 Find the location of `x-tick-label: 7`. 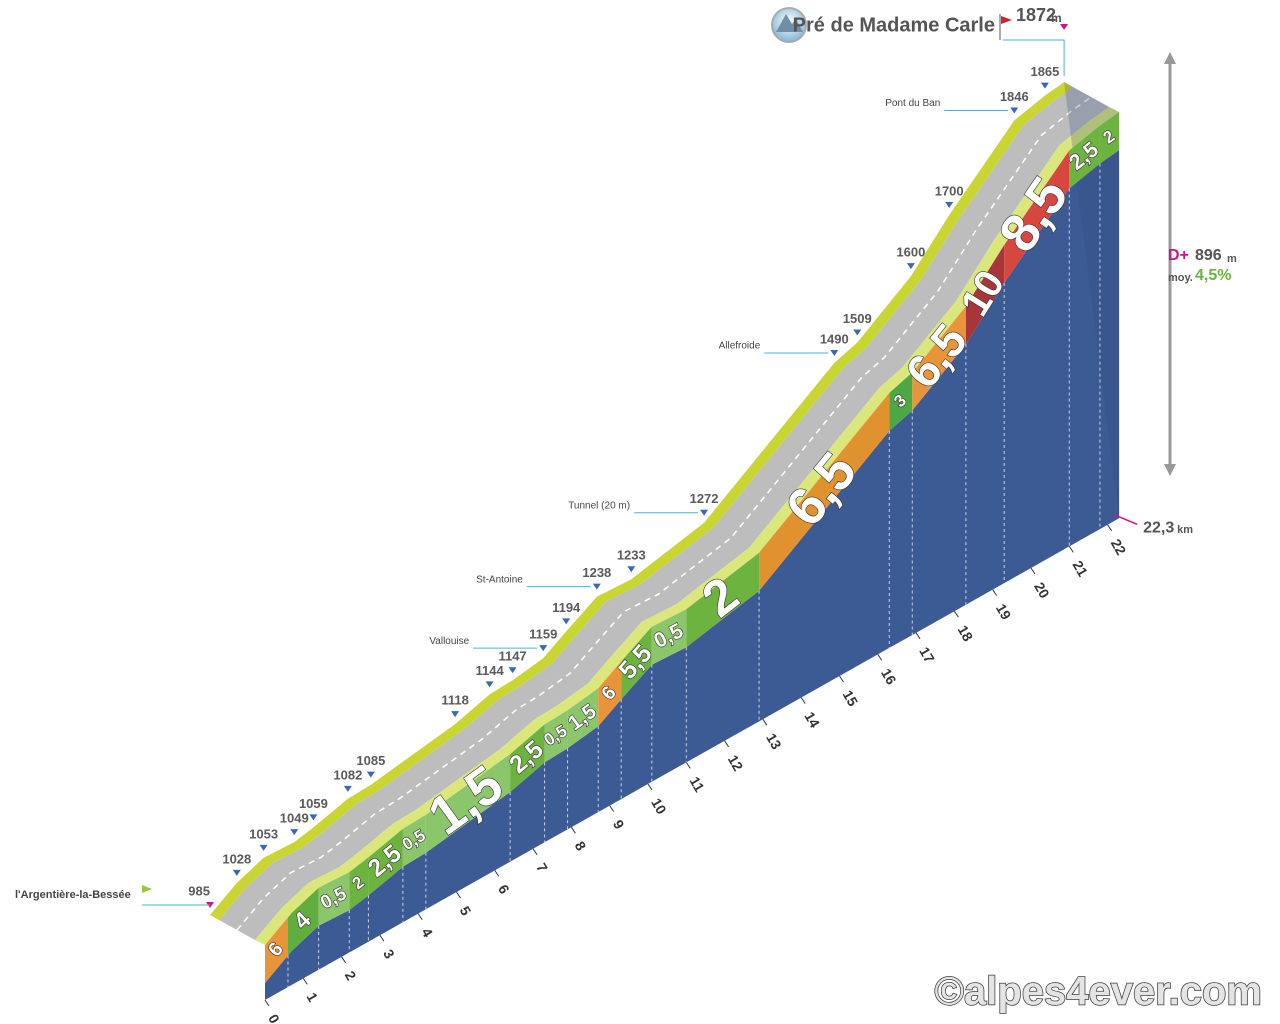

x-tick-label: 7 is located at coordinates (542, 867).